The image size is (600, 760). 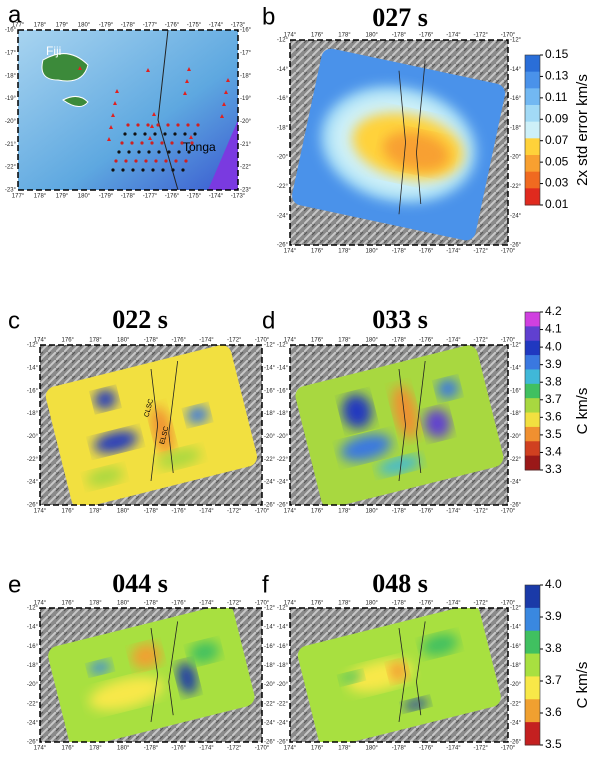 I want to click on lat-tick-label: -23°, so click(x=11, y=191).